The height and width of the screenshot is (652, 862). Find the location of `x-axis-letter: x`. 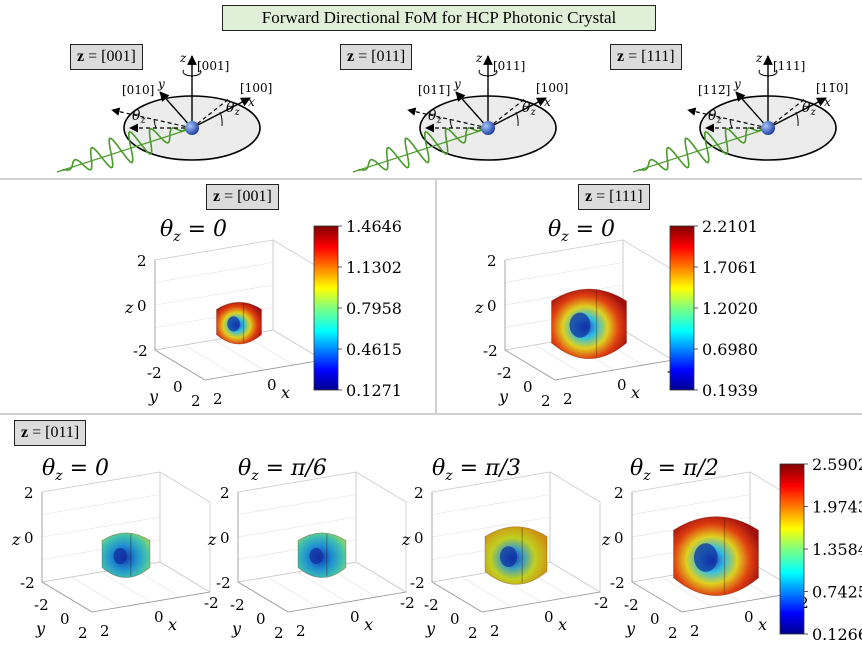

x-axis-letter: x is located at coordinates (251, 102).